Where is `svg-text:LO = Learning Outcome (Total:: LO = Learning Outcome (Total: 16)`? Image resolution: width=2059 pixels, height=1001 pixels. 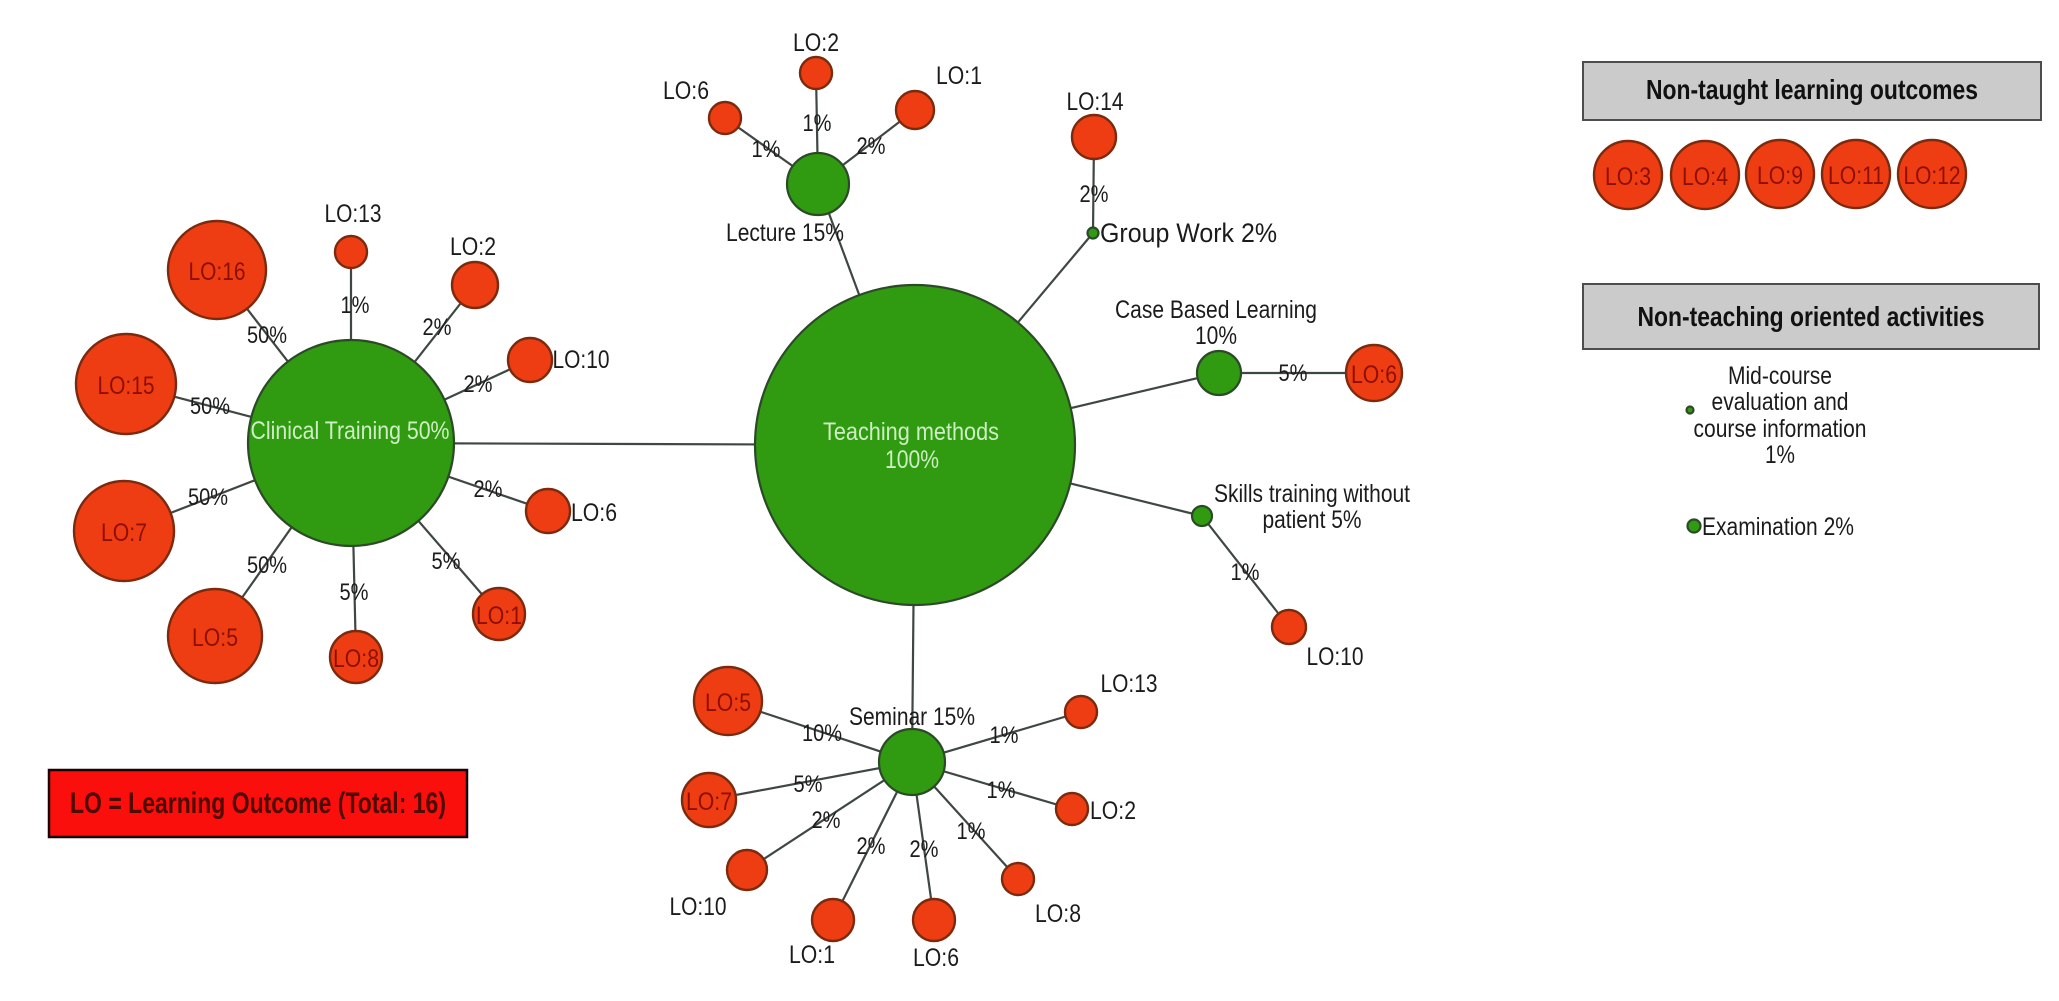 svg-text:LO = Learning Outcome (Total:: LO = Learning Outcome (Total: 16) is located at coordinates (258, 803).